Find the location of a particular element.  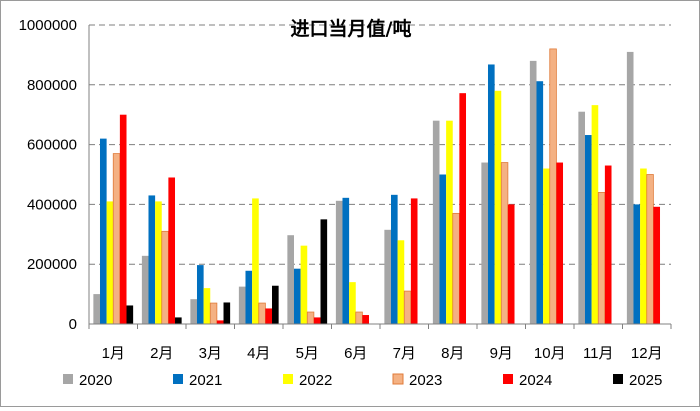

x-tick-label: 10月 is located at coordinates (550, 353).